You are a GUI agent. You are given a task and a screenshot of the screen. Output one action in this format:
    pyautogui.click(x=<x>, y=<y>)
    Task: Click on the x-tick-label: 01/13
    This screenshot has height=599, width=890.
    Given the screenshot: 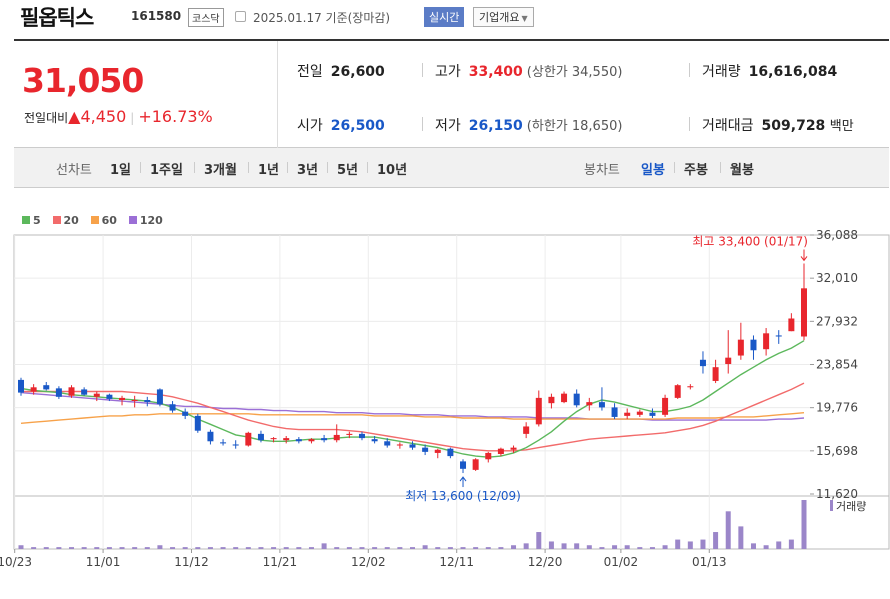 What is the action you would take?
    pyautogui.click(x=709, y=562)
    